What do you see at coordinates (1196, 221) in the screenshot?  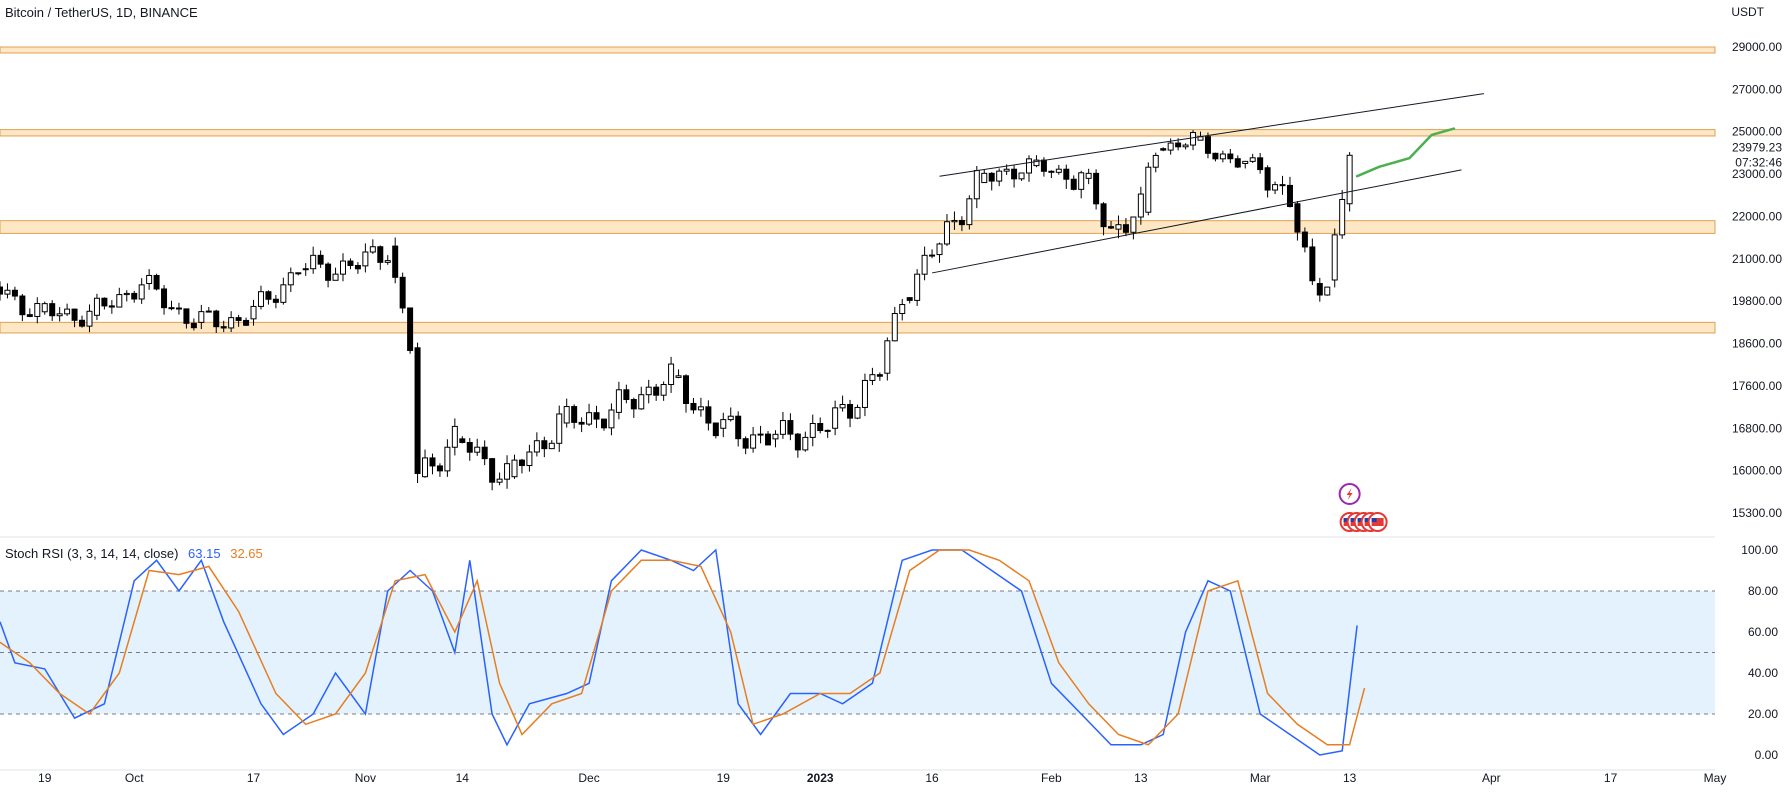 I see `channel-lower-line` at bounding box center [1196, 221].